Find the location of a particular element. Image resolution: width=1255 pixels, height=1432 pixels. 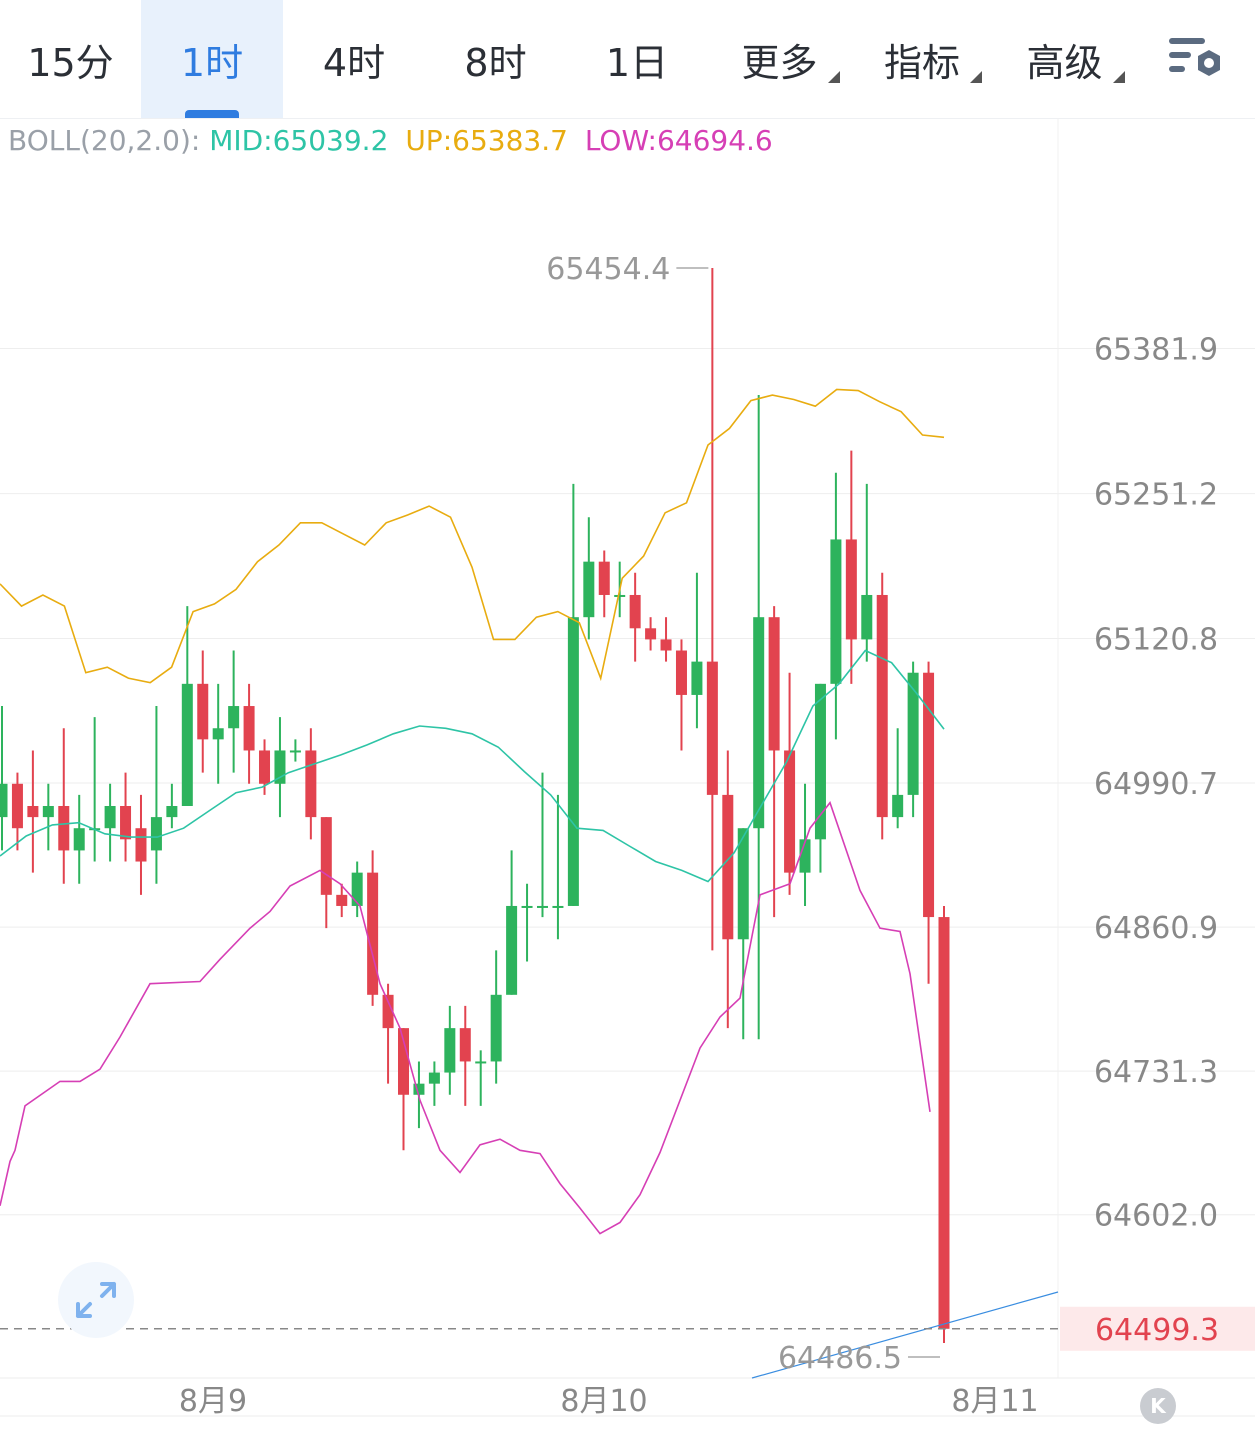

tab-label: 高级 is located at coordinates (1075, 59).